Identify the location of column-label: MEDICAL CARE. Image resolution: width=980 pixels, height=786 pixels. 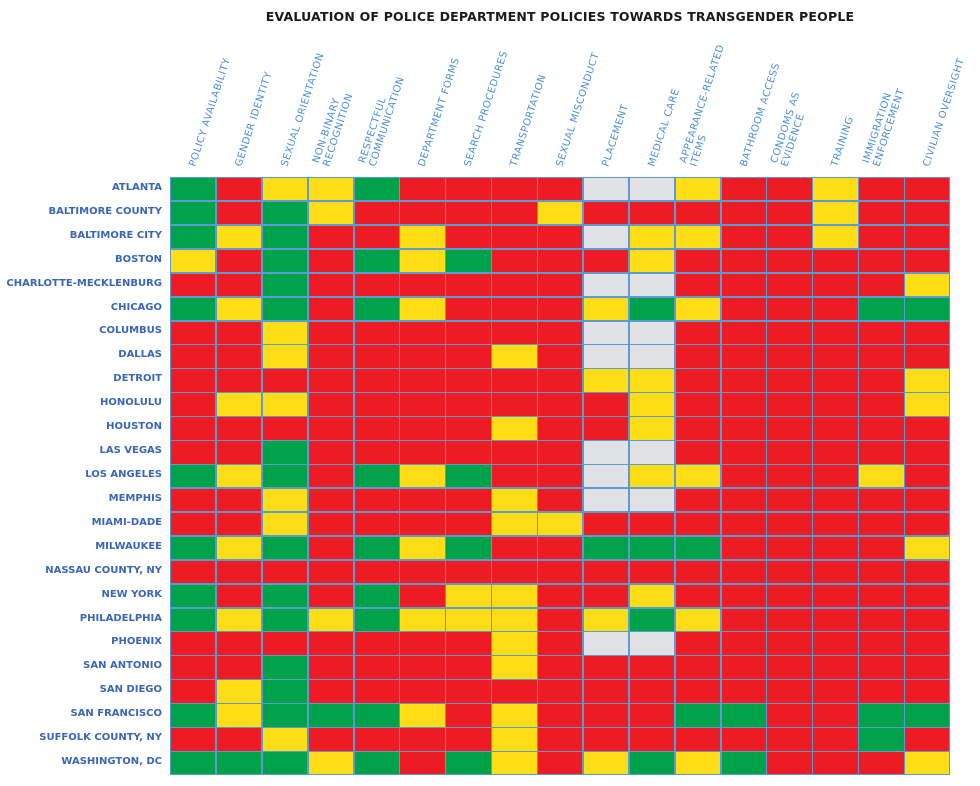
(664, 127).